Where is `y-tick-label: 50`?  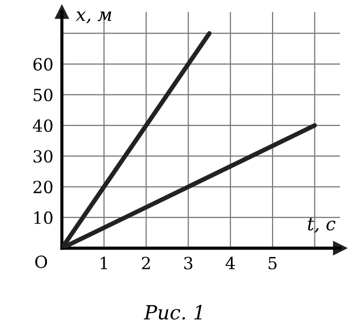 y-tick-label: 50 is located at coordinates (43, 95).